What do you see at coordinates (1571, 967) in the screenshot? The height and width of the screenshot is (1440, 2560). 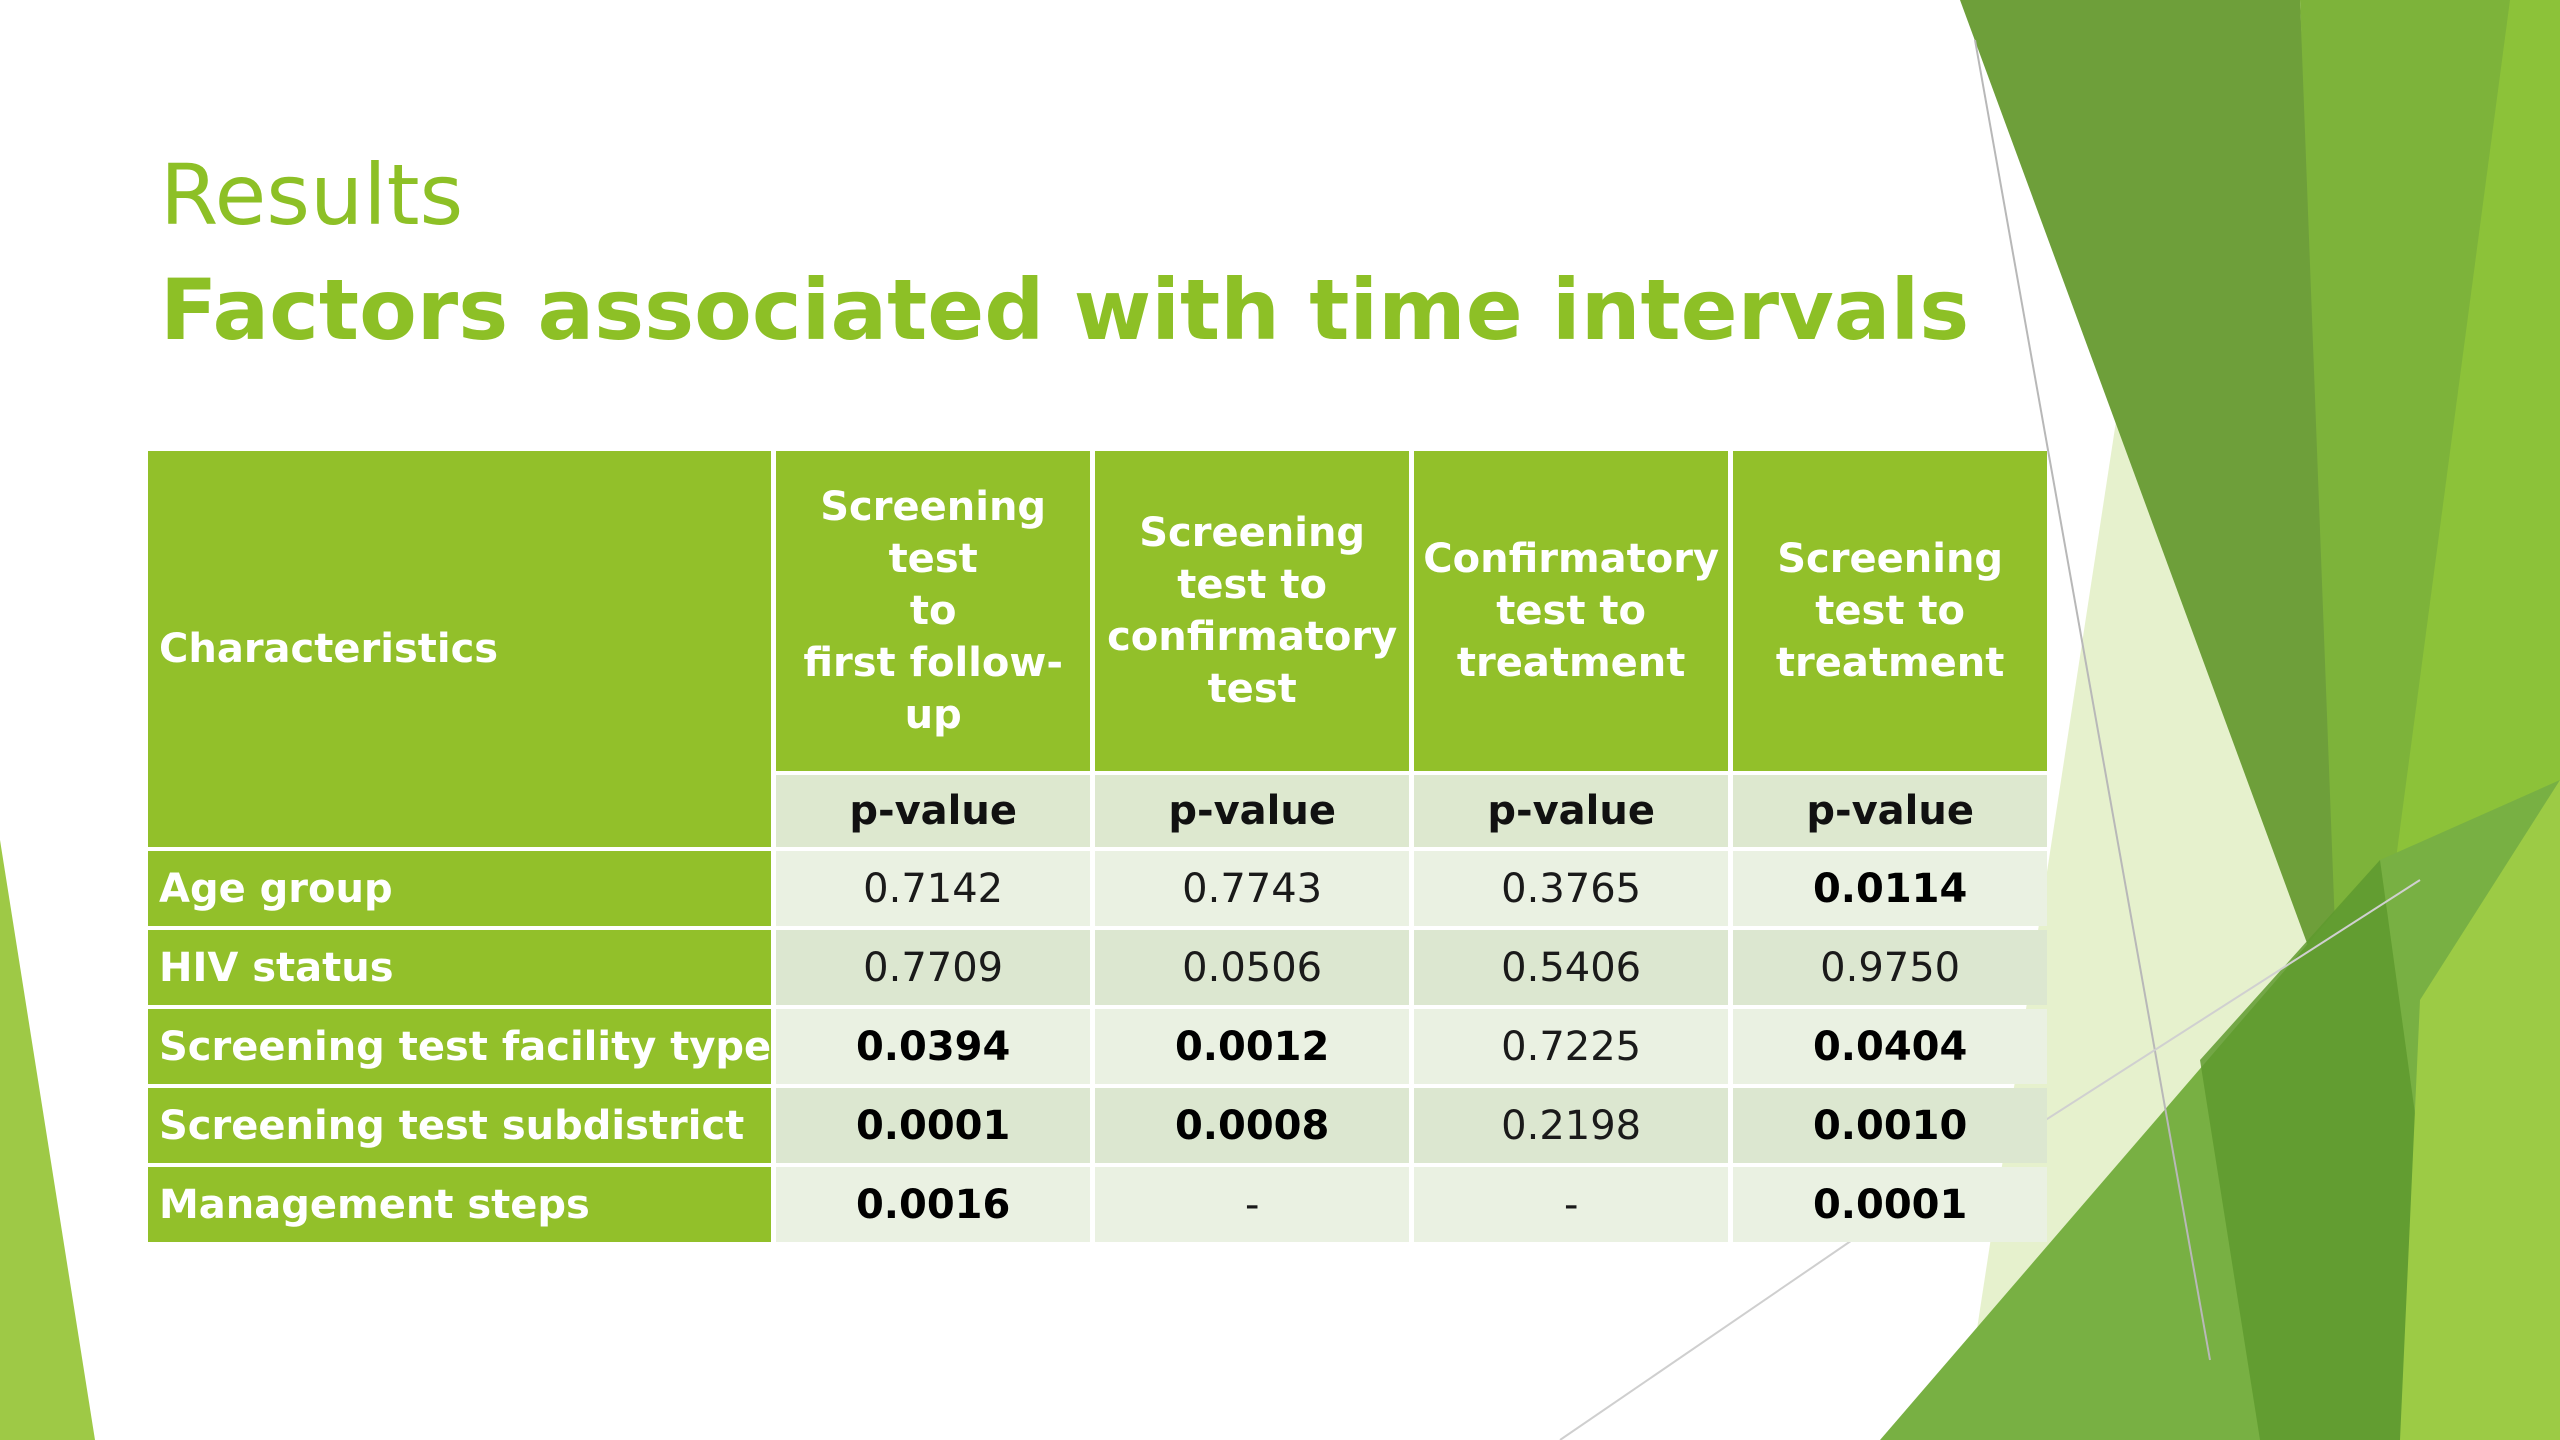 I see `table-cell: 0.5406` at bounding box center [1571, 967].